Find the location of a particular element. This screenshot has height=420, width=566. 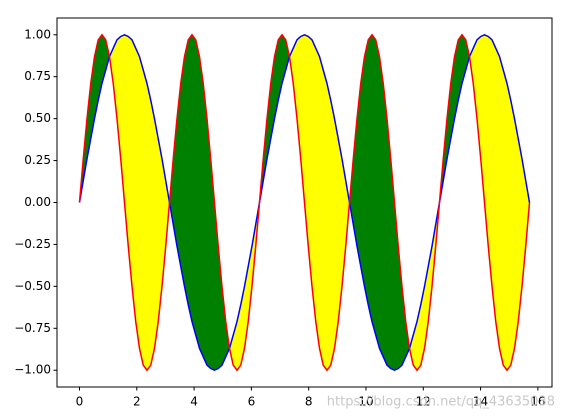

x-tick-label: 10 is located at coordinates (365, 402).